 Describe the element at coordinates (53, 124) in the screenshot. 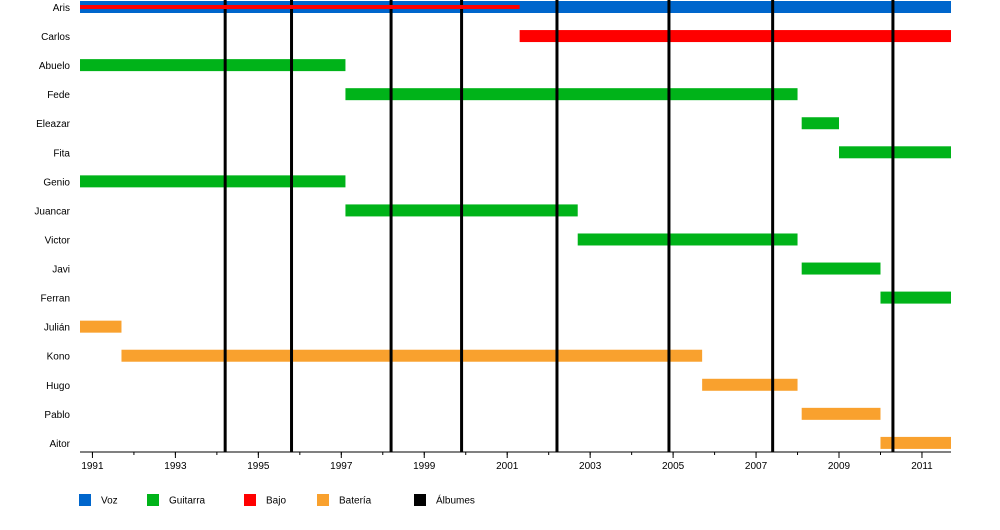

I see `member-label-eleazar: Eleazar` at that location.